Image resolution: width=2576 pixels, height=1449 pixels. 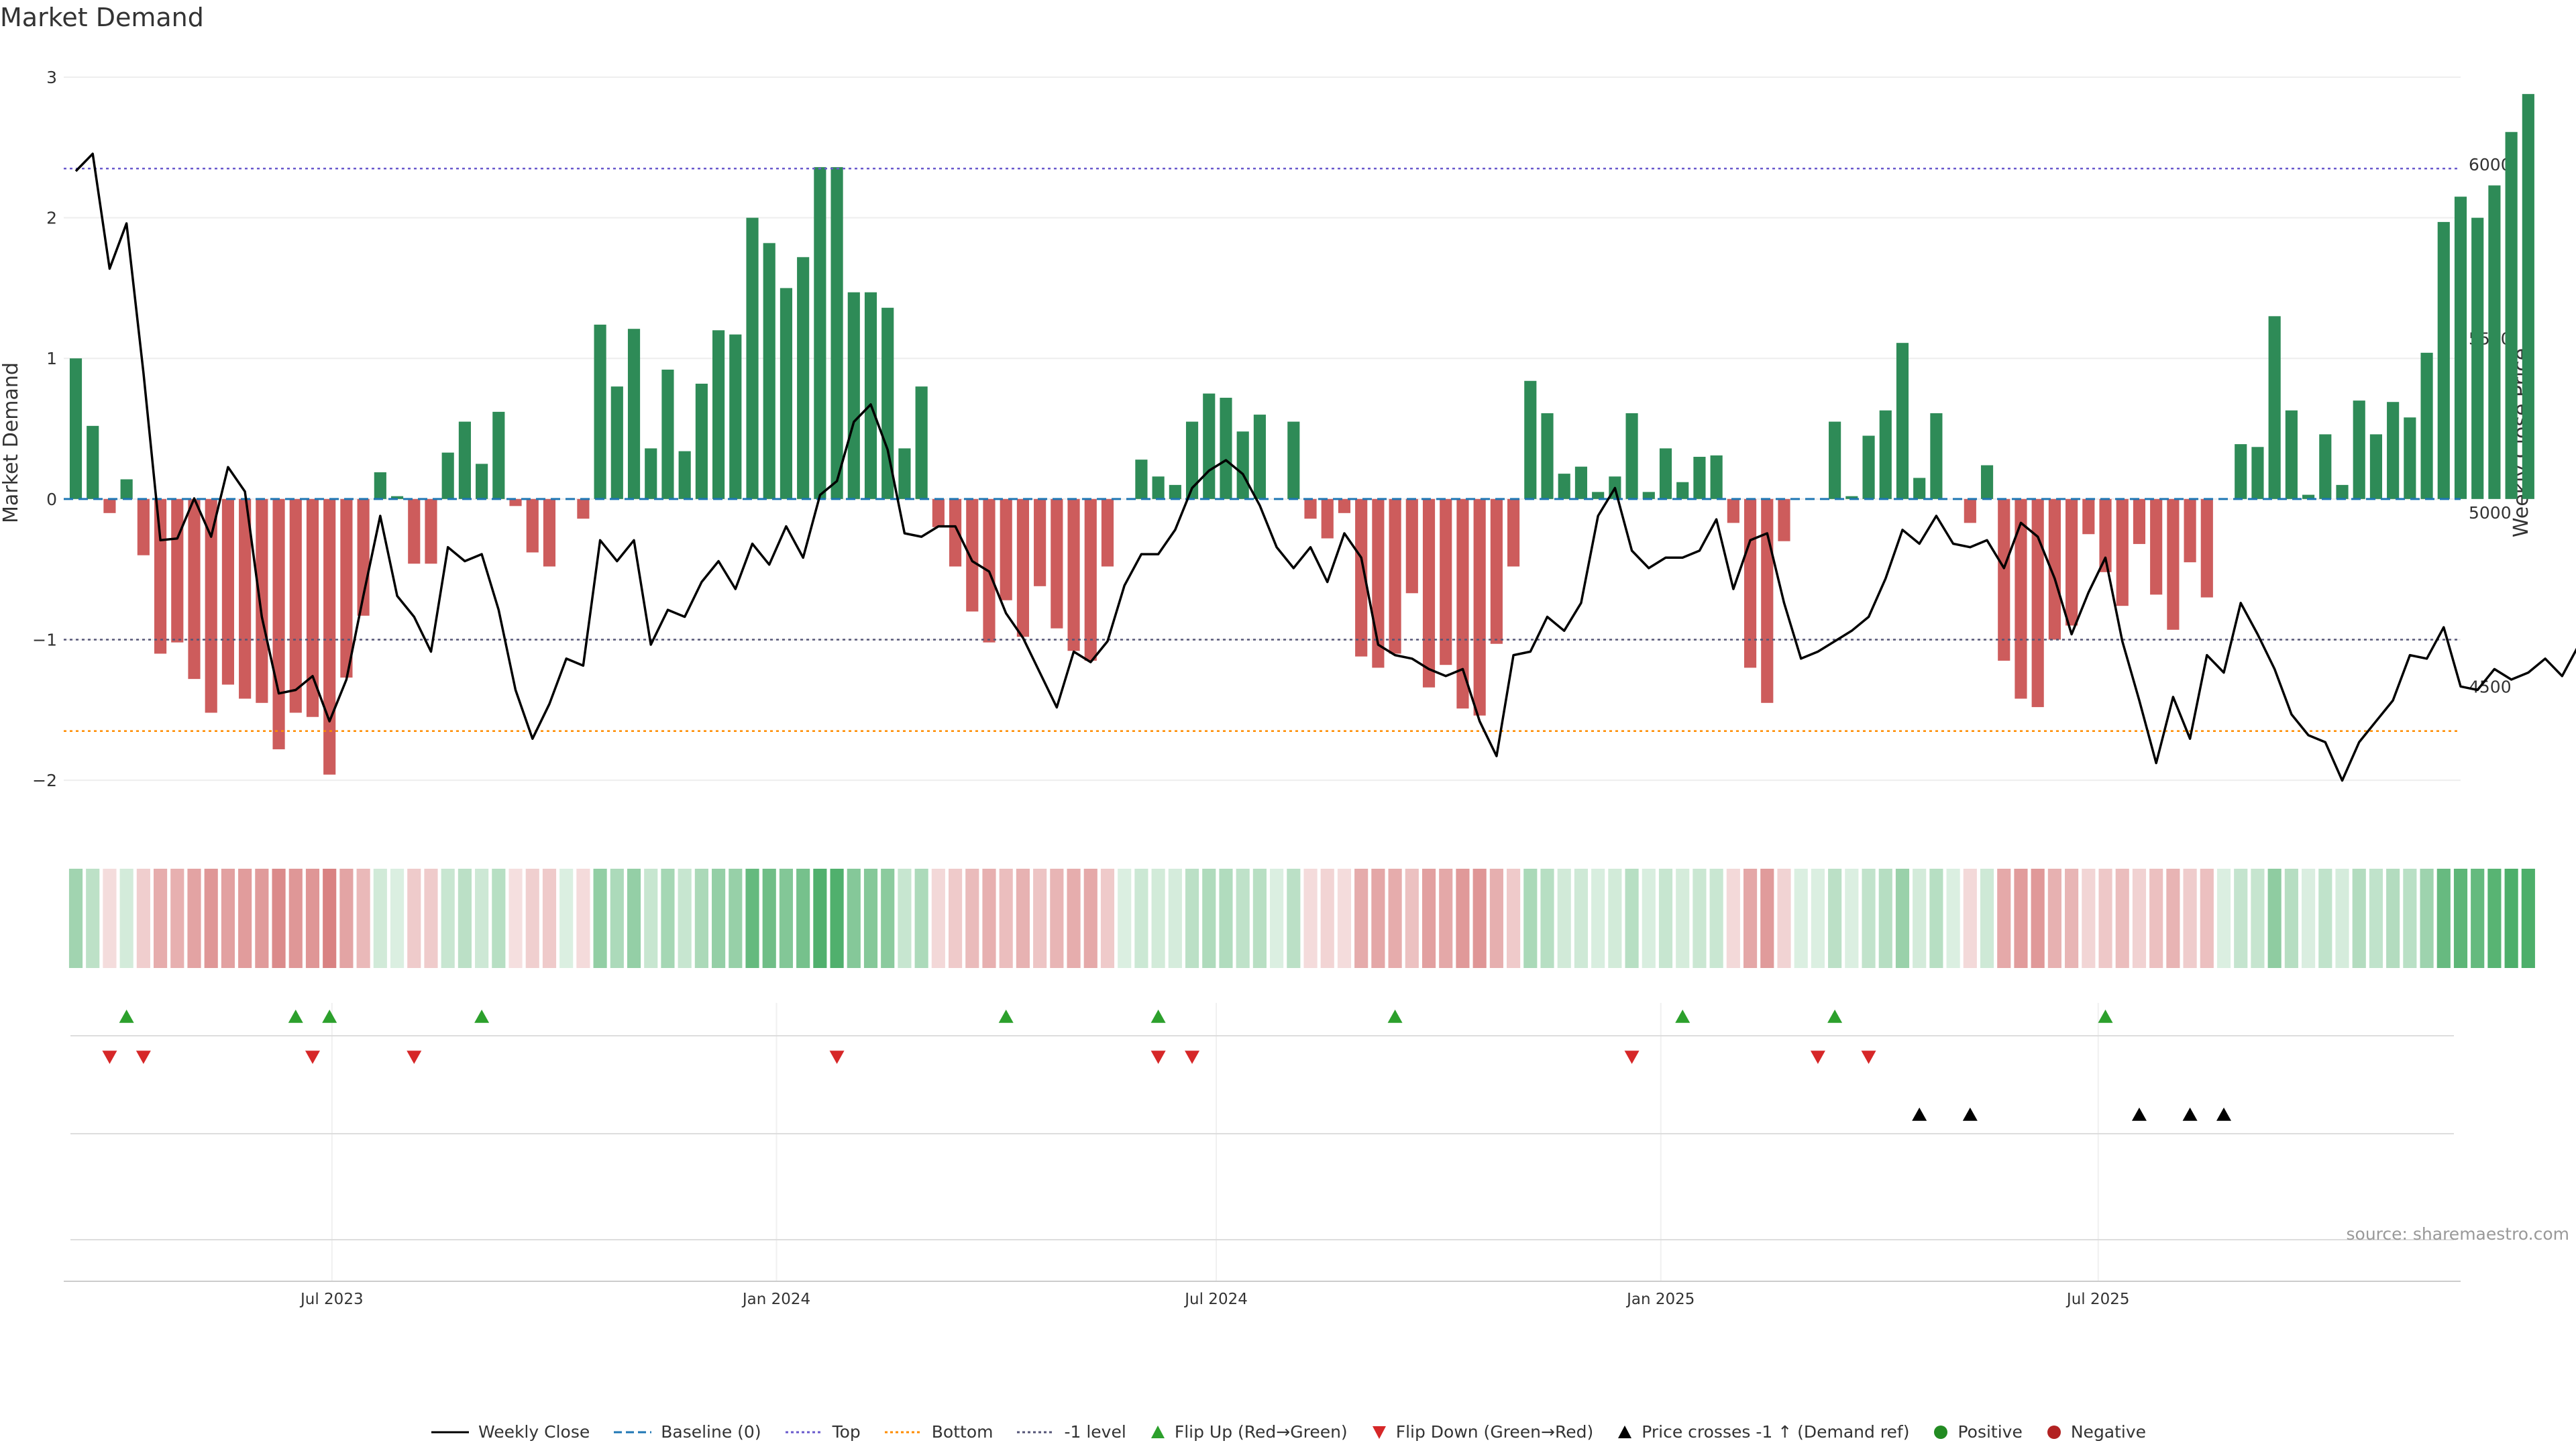 What do you see at coordinates (1261, 1432) in the screenshot?
I see `legend-label: Flip Up (Red→Green)` at bounding box center [1261, 1432].